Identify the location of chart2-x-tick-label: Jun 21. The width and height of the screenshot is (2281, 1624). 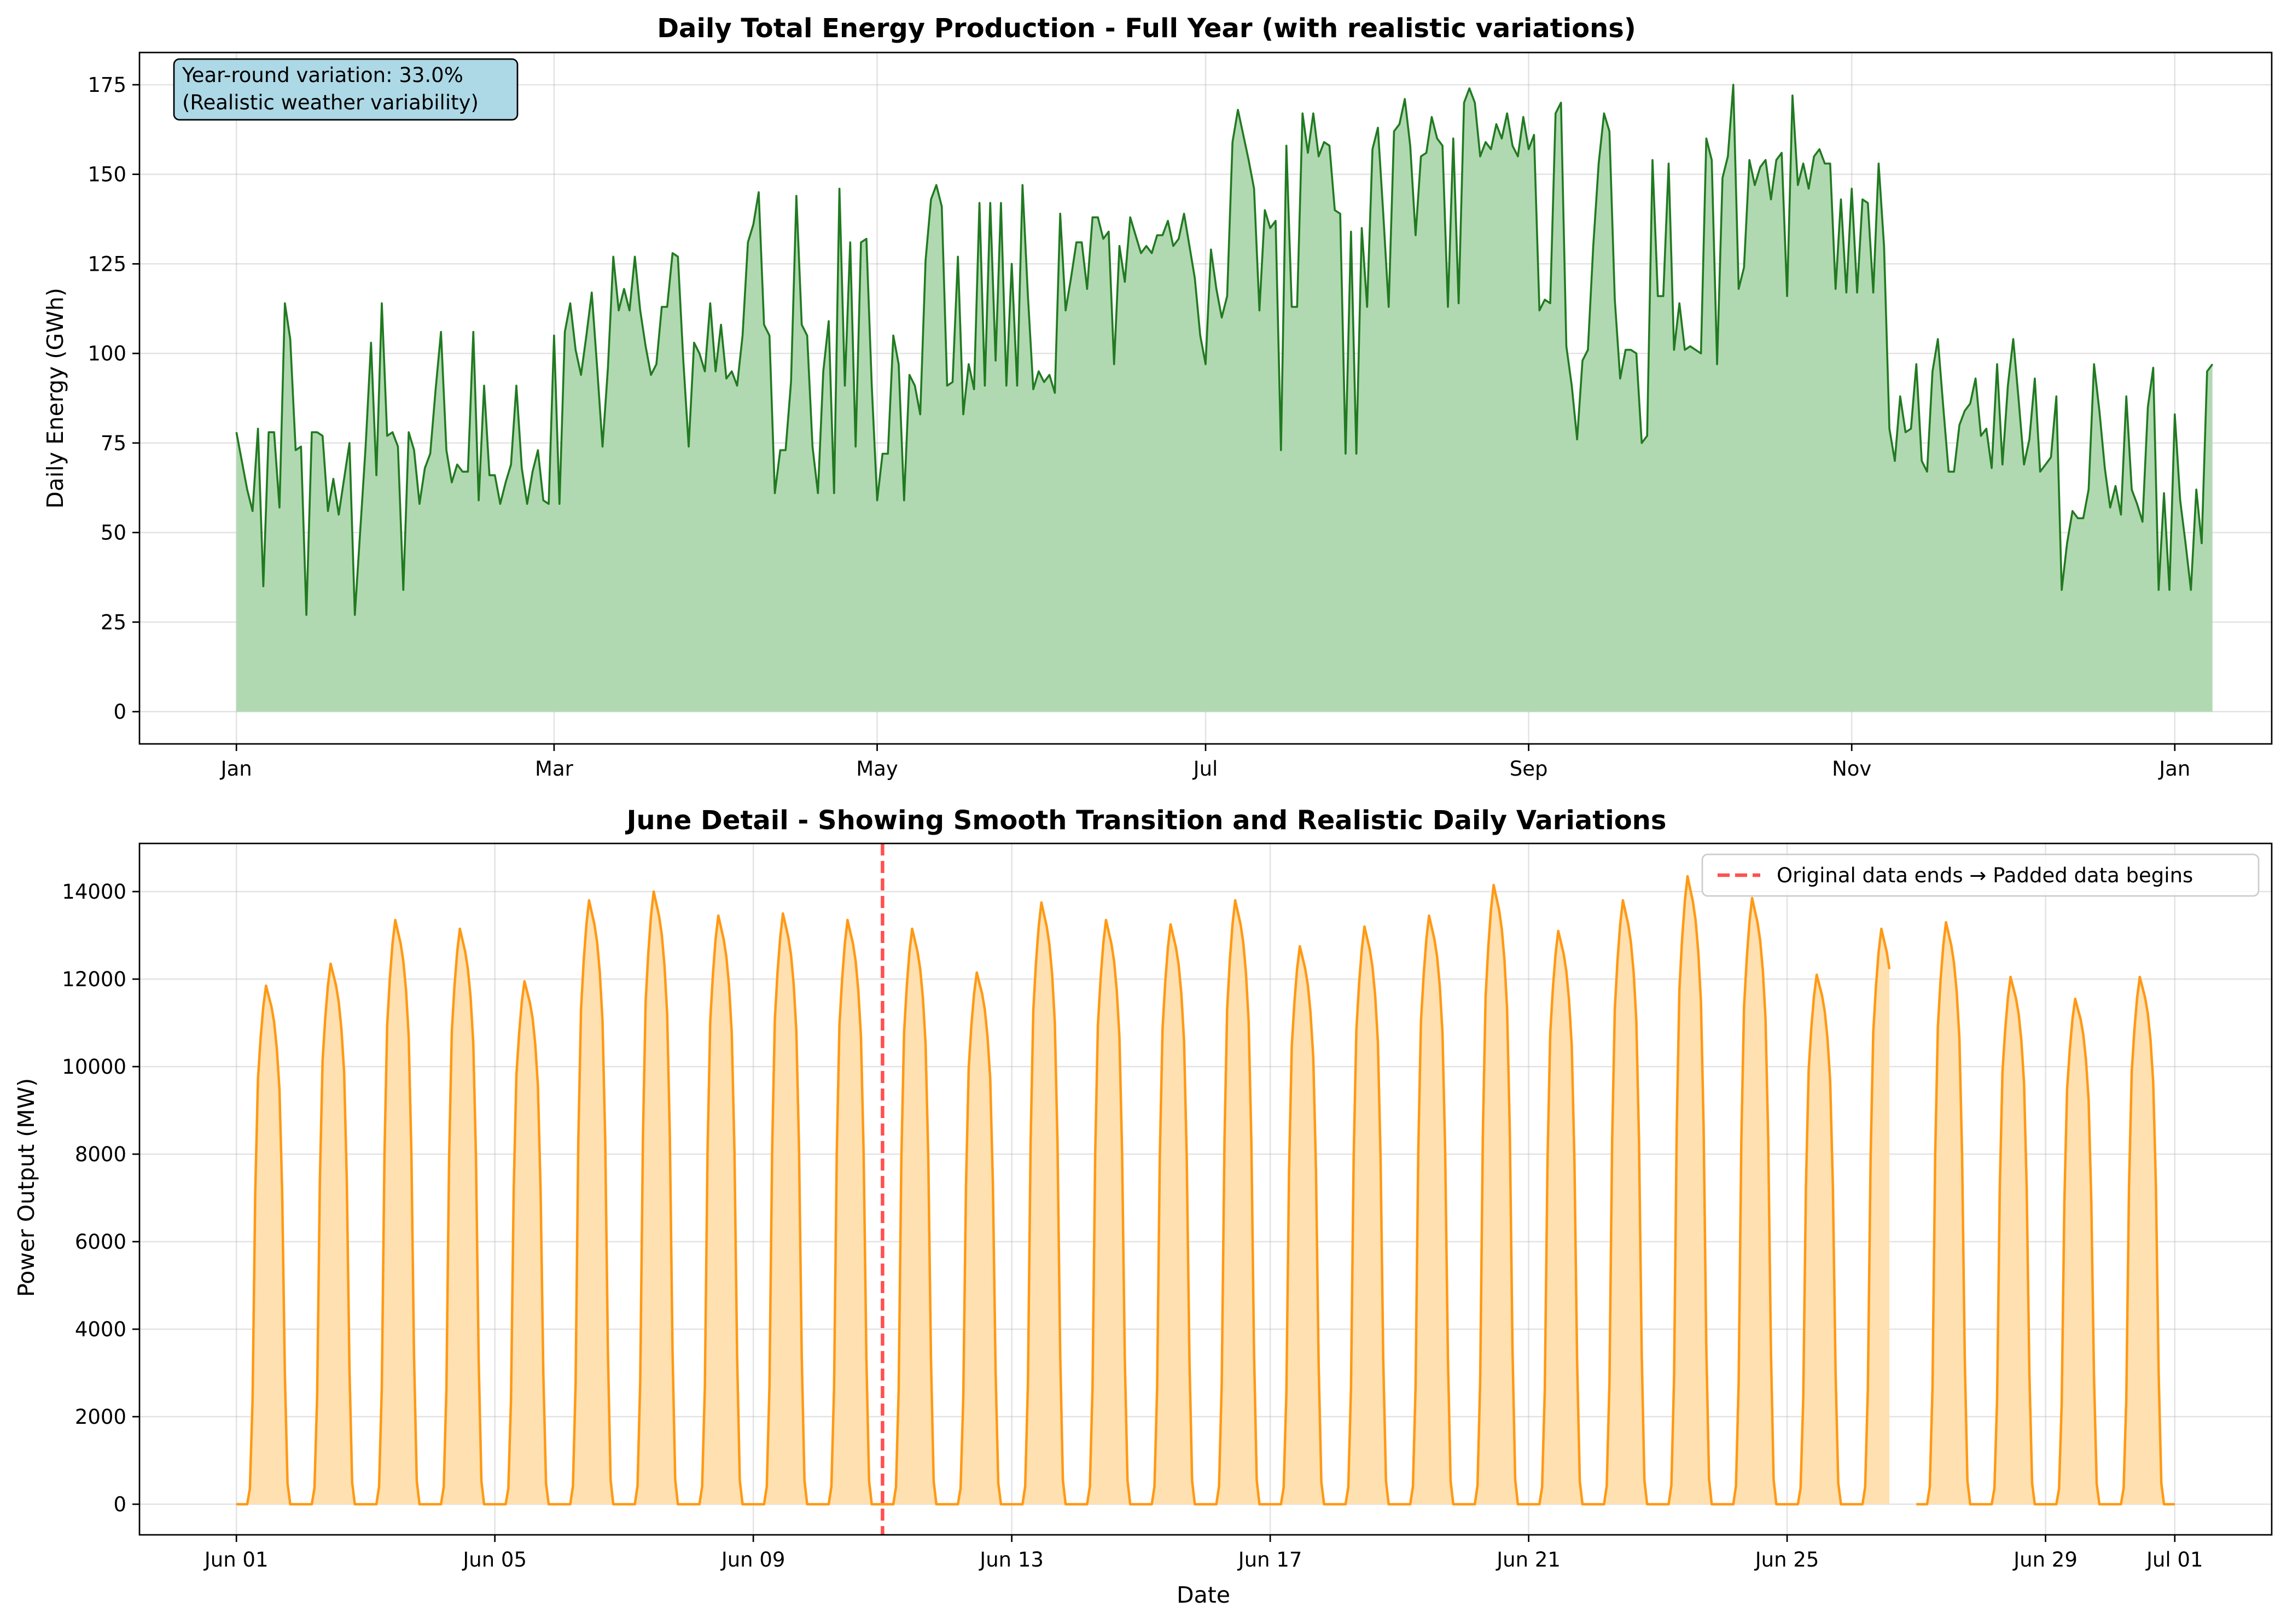
(1528, 1559).